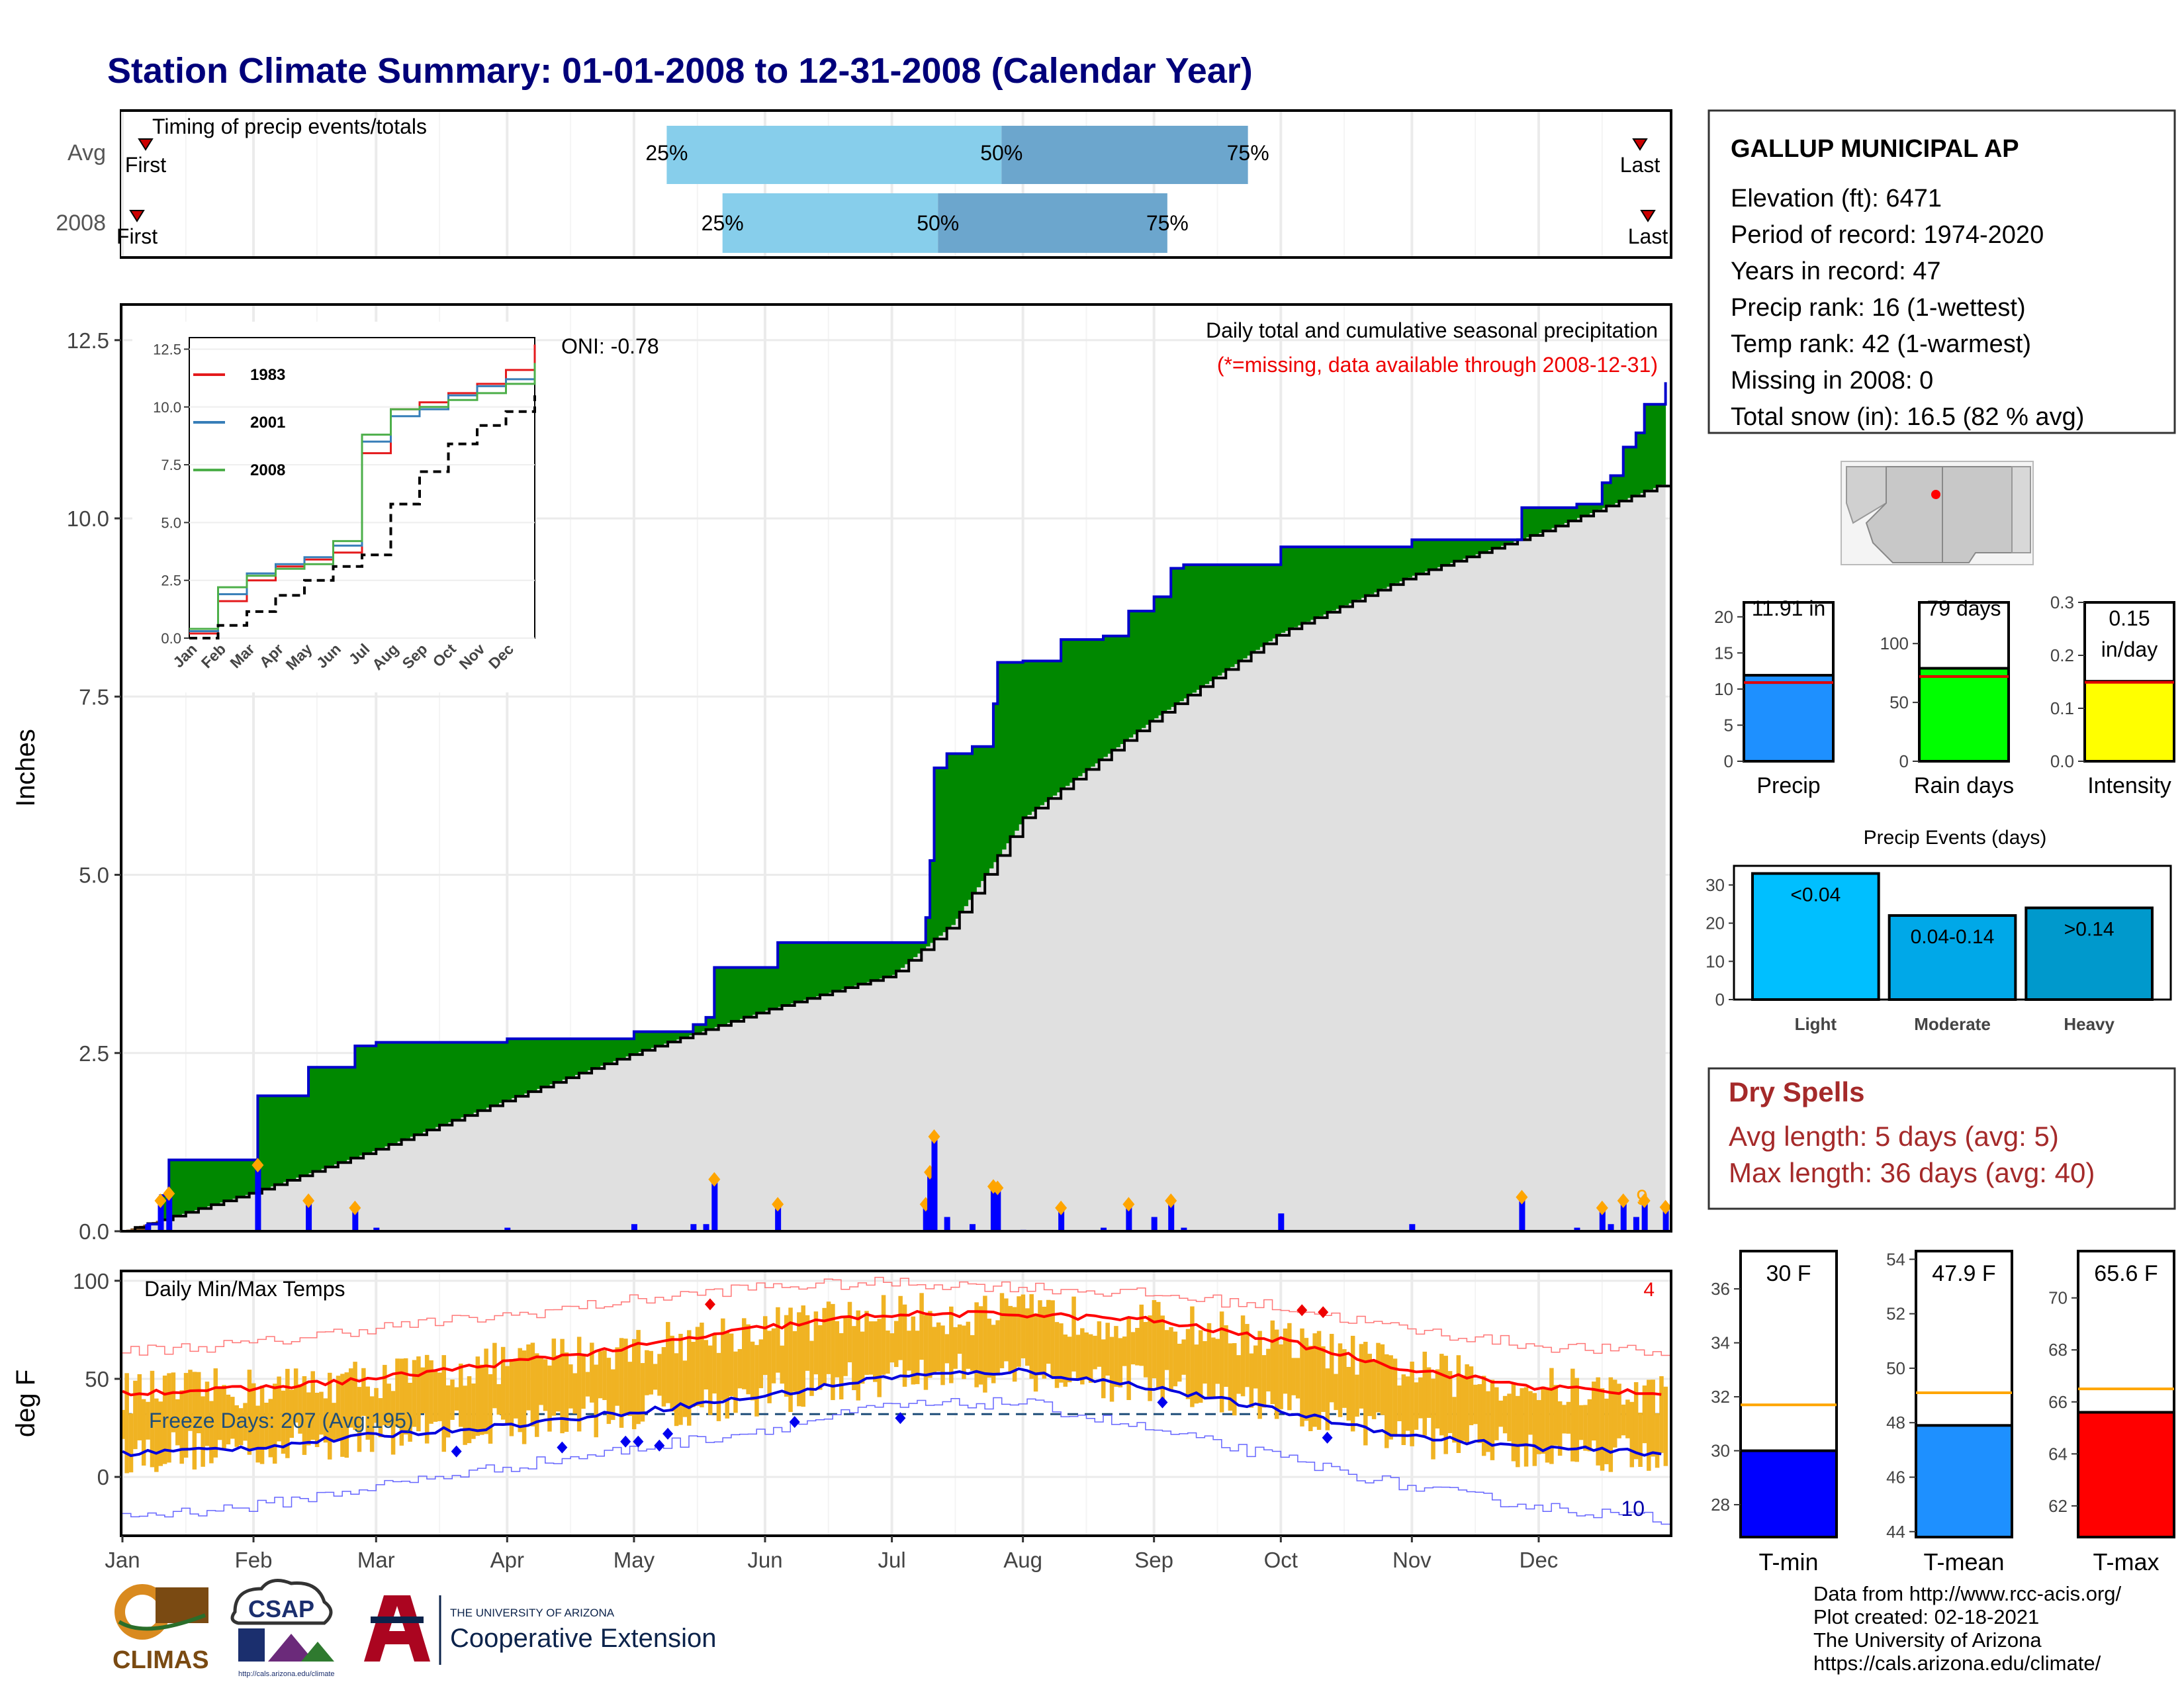  Describe the element at coordinates (1928, 1640) in the screenshot. I see `credit-line-univ: The University of Arizona` at that location.